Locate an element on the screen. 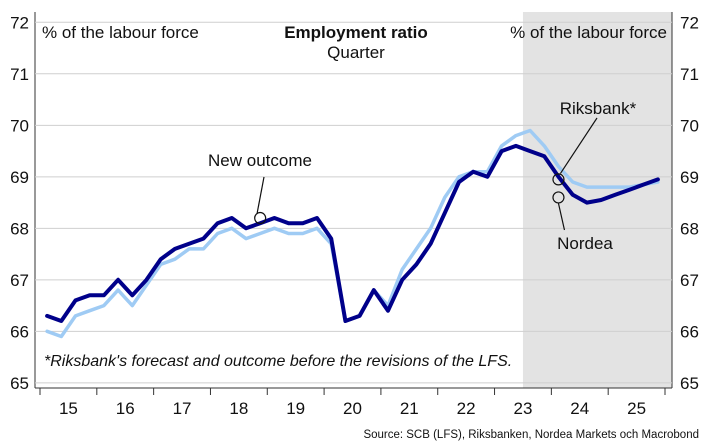 The height and width of the screenshot is (448, 710). x-tick-label: 18 is located at coordinates (238, 408).